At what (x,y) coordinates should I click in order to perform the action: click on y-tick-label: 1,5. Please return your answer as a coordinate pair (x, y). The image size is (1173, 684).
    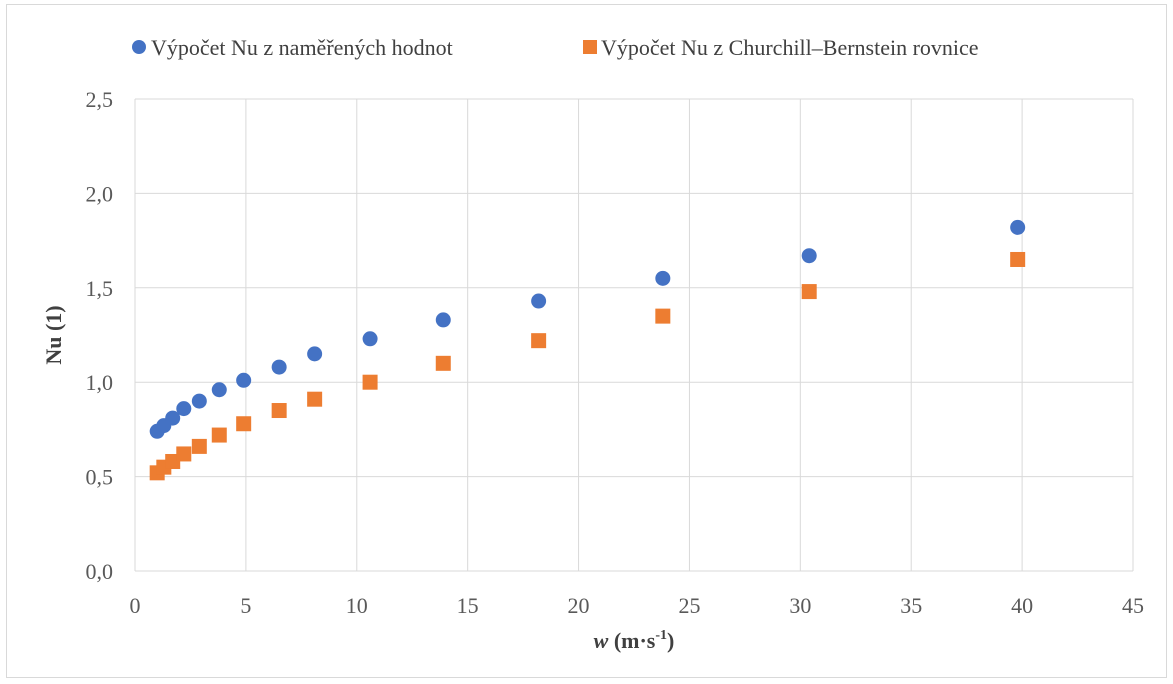
    Looking at the image, I should click on (100, 288).